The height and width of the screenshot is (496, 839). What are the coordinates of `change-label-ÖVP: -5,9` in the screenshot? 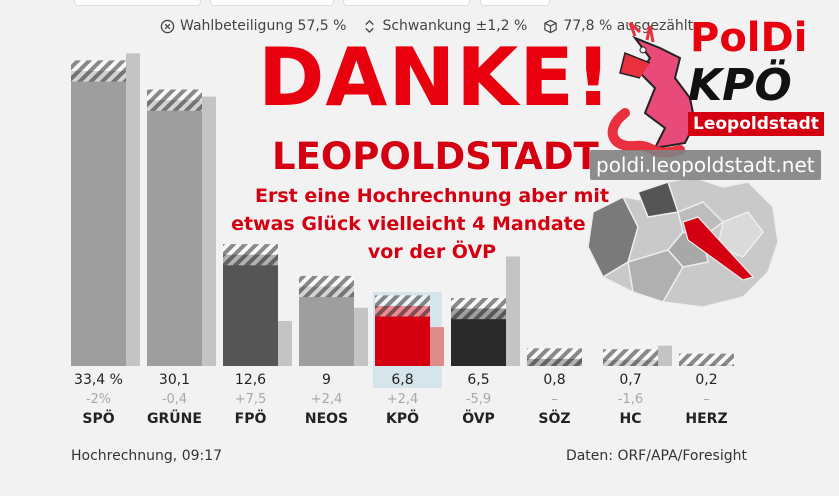 It's located at (478, 399).